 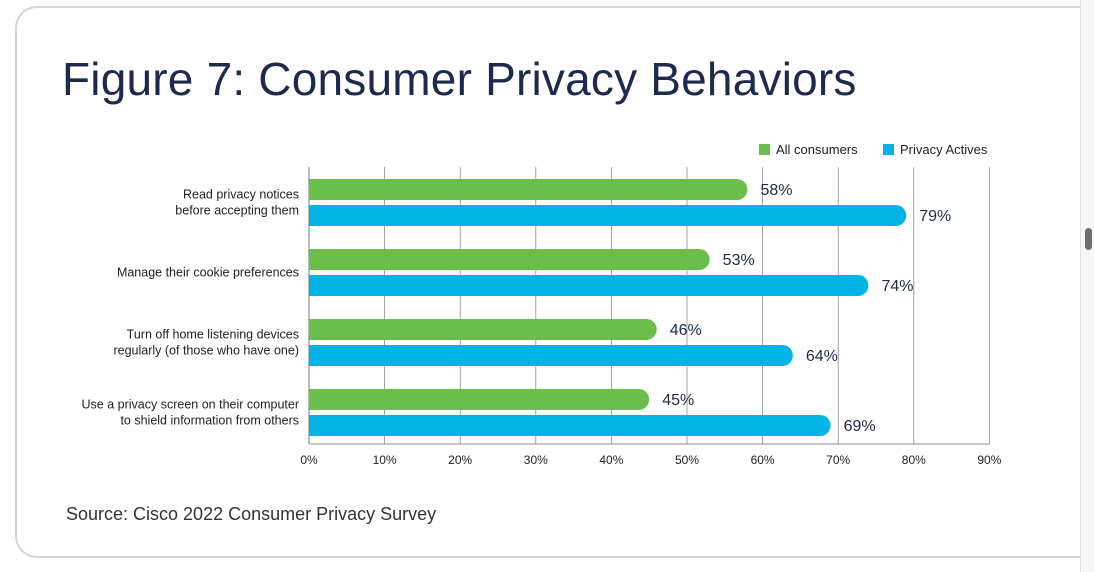 I want to click on category-label: Use a privacy screen on their computer, so click(x=190, y=405).